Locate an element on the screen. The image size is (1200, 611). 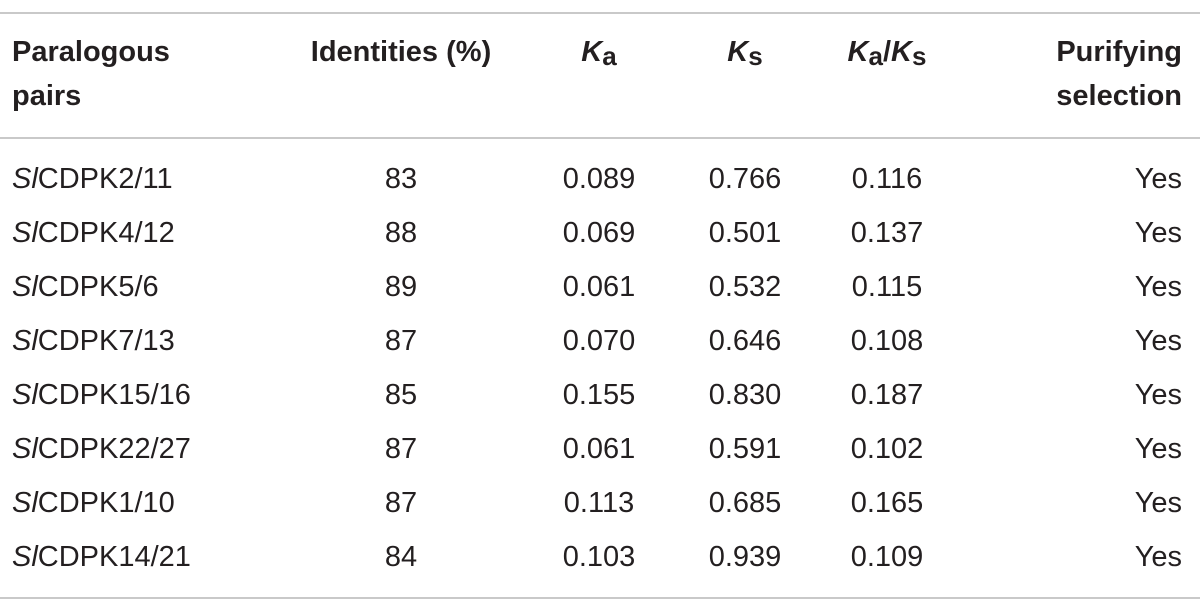
header-ka: Ka is located at coordinates (599, 54).